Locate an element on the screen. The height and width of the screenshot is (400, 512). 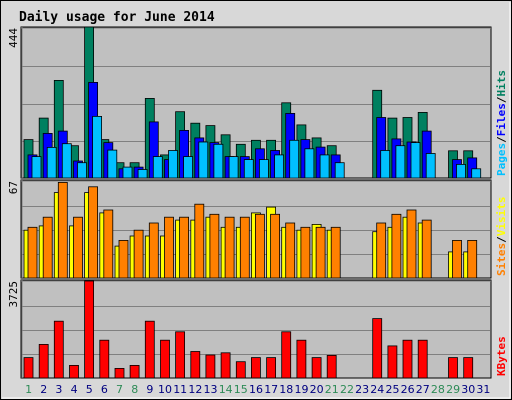
day-label-14: 14 is located at coordinates (226, 389).